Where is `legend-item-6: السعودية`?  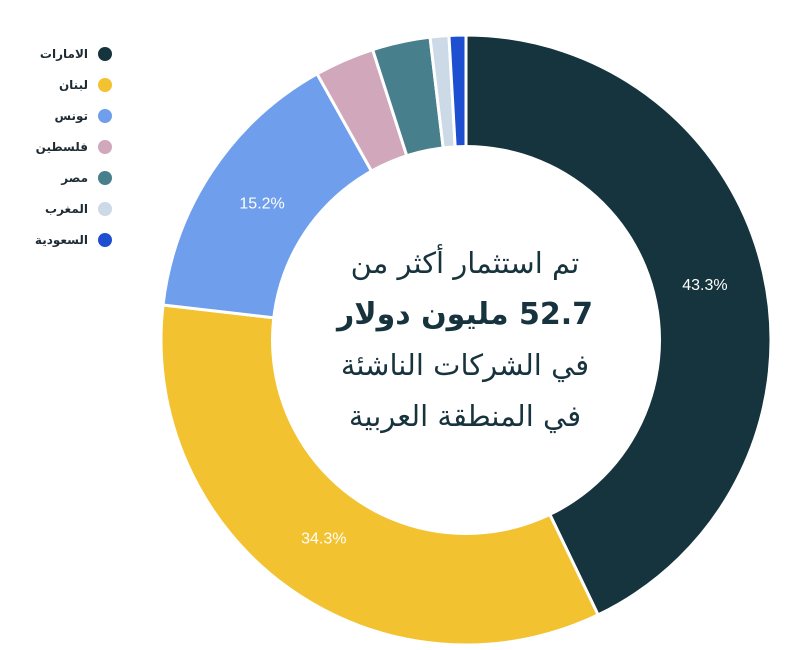
legend-item-6: السعودية is located at coordinates (56, 239).